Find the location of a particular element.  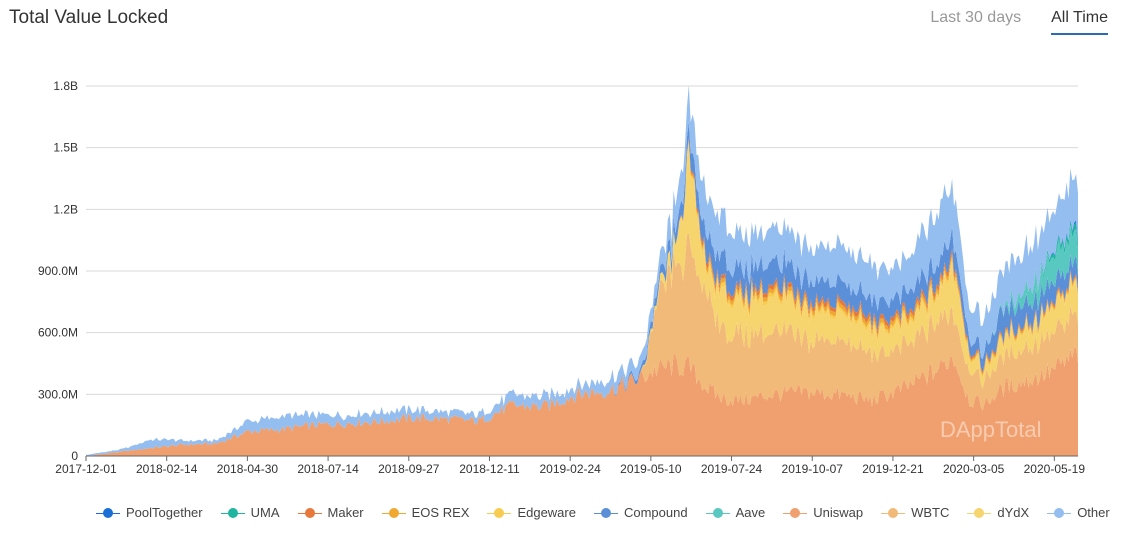

legend-label: Uniswap is located at coordinates (838, 512).